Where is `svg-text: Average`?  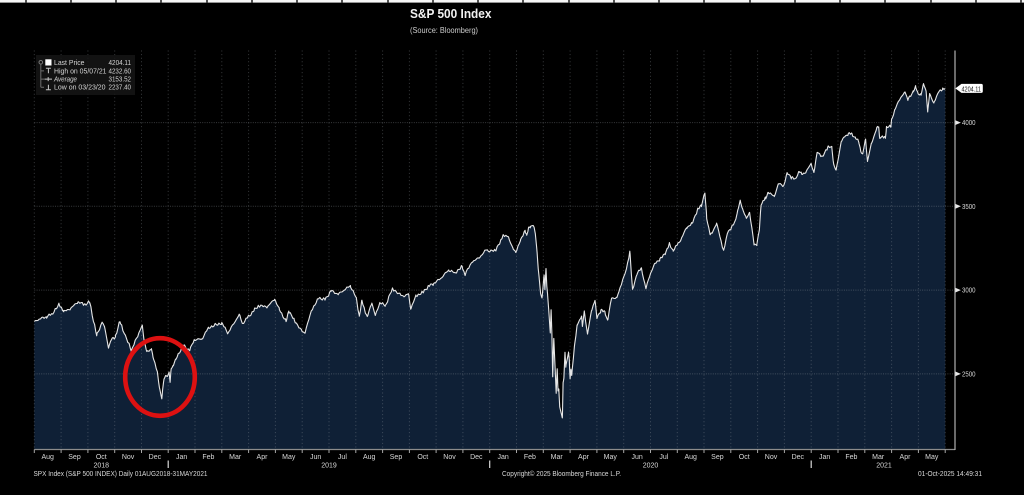
svg-text: Average is located at coordinates (65, 79).